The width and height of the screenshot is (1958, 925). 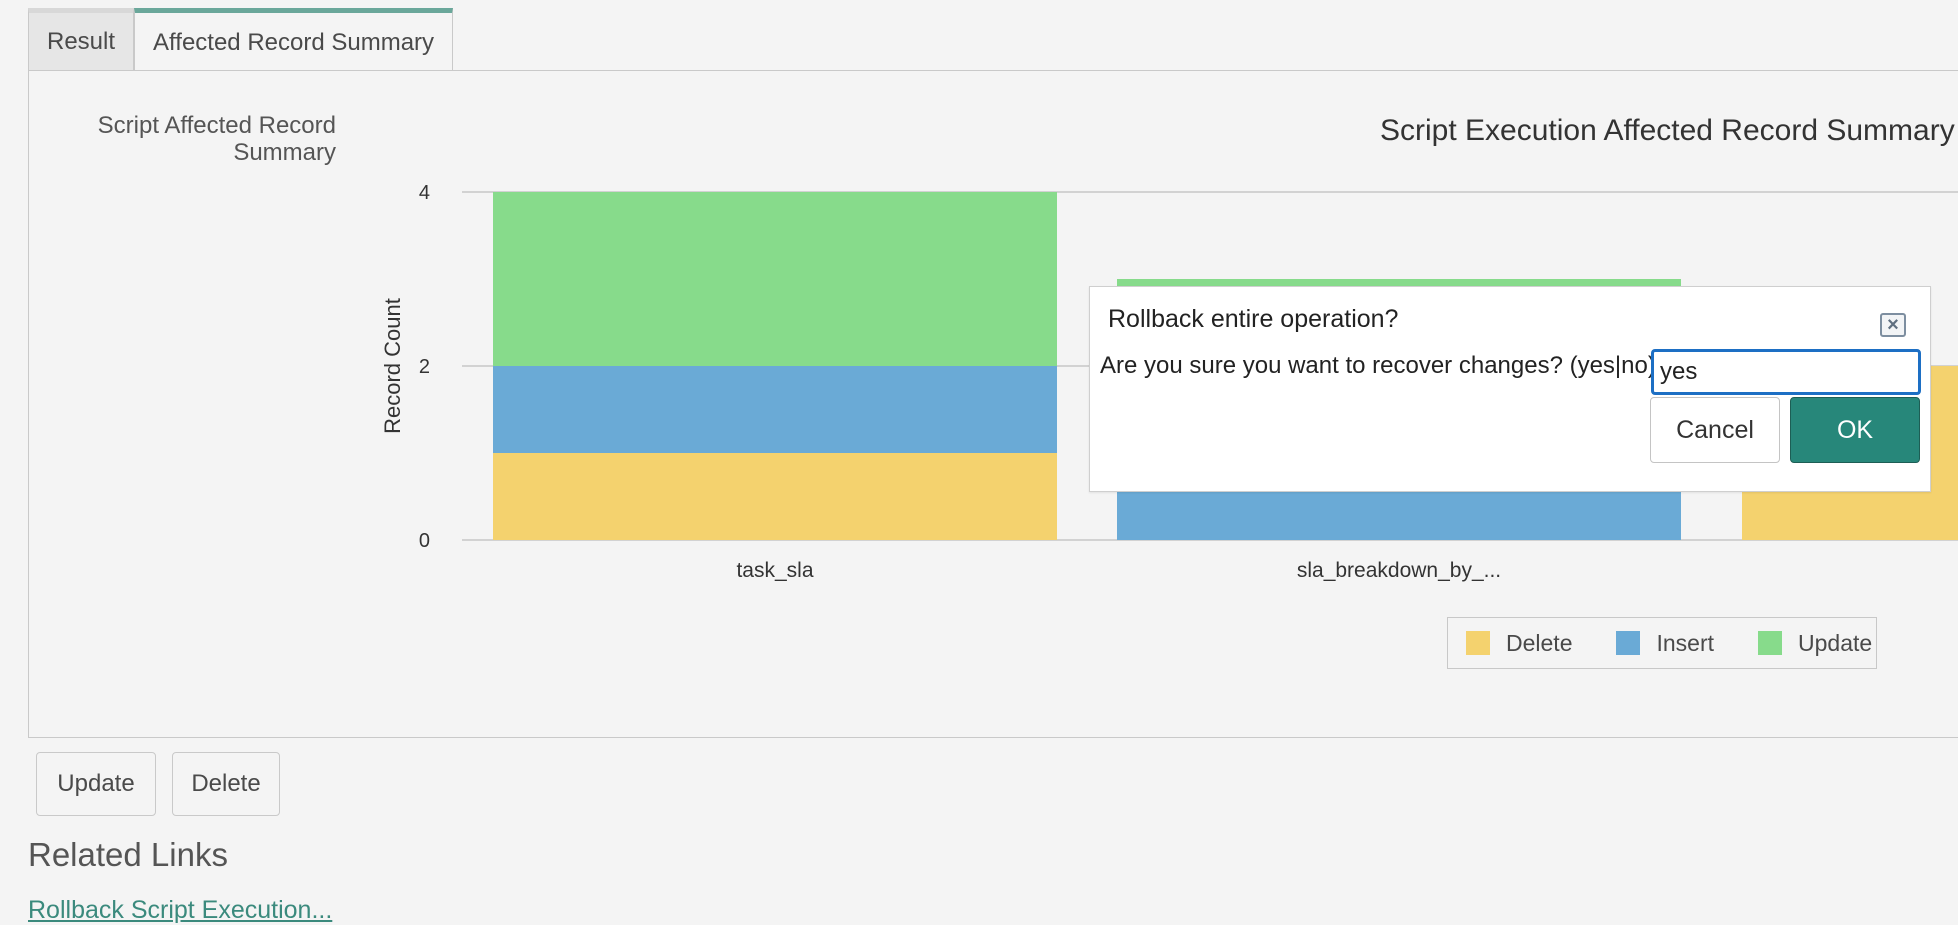 I want to click on ok-button: OK, so click(x=1855, y=430).